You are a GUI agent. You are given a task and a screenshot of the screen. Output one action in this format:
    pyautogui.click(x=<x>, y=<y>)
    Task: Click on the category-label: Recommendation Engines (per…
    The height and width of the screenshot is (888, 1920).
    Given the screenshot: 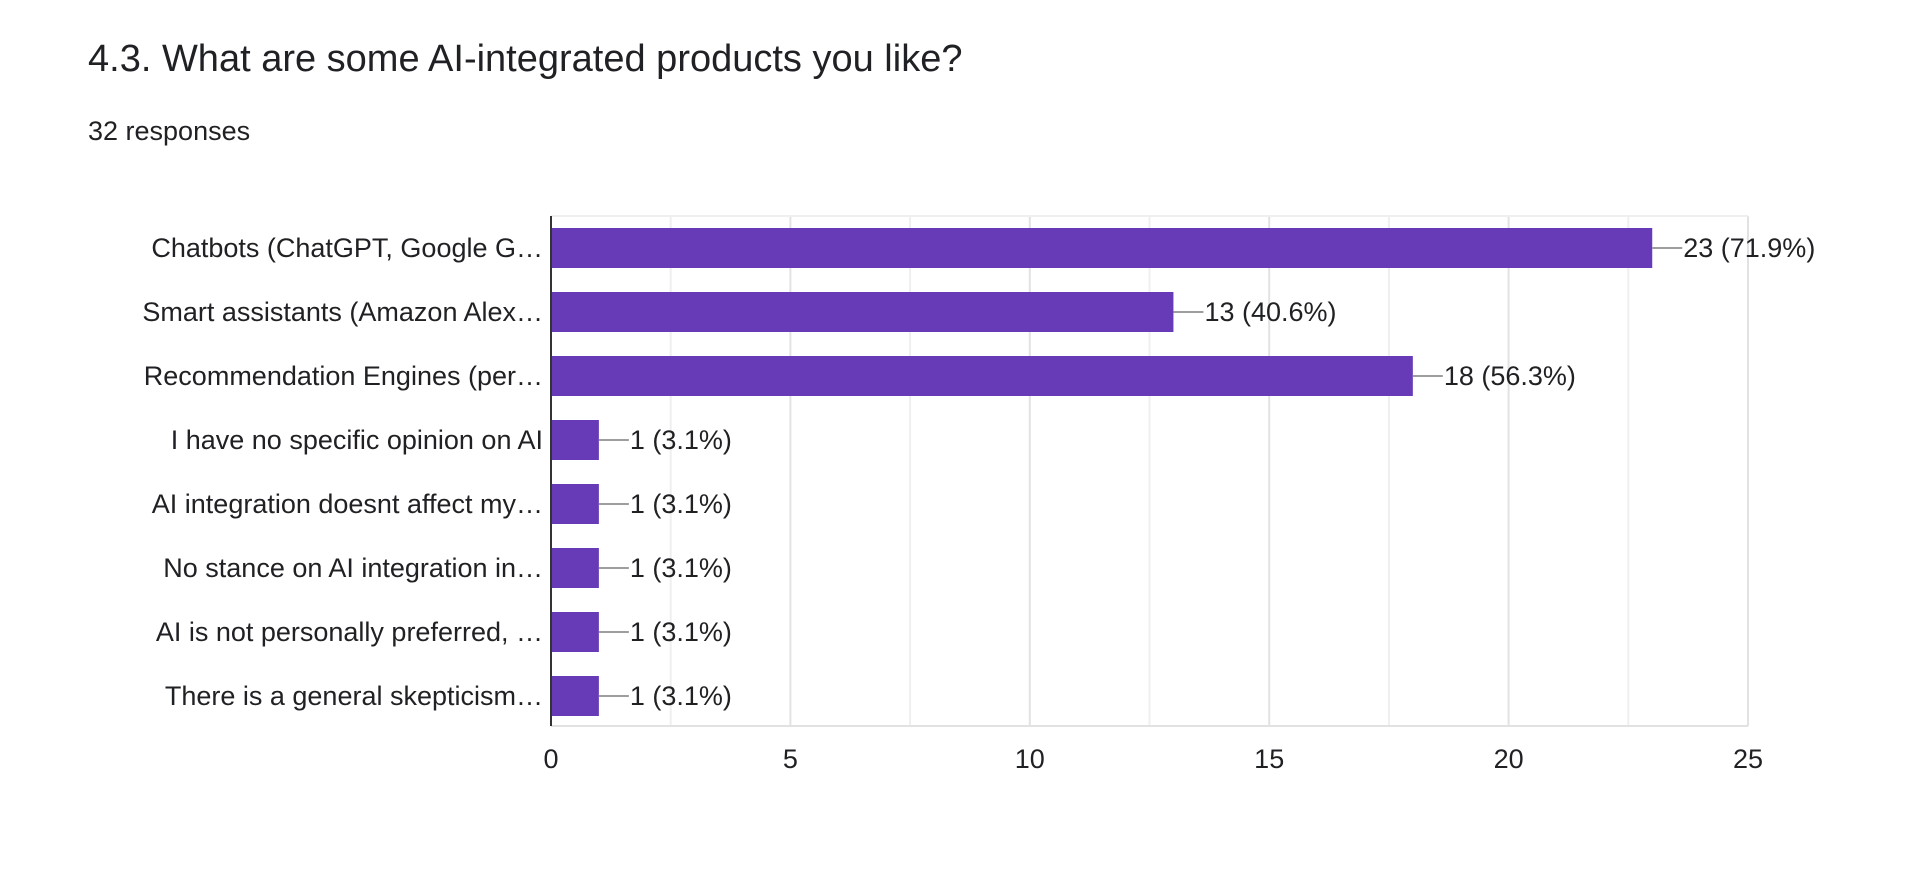 What is the action you would take?
    pyautogui.click(x=343, y=376)
    